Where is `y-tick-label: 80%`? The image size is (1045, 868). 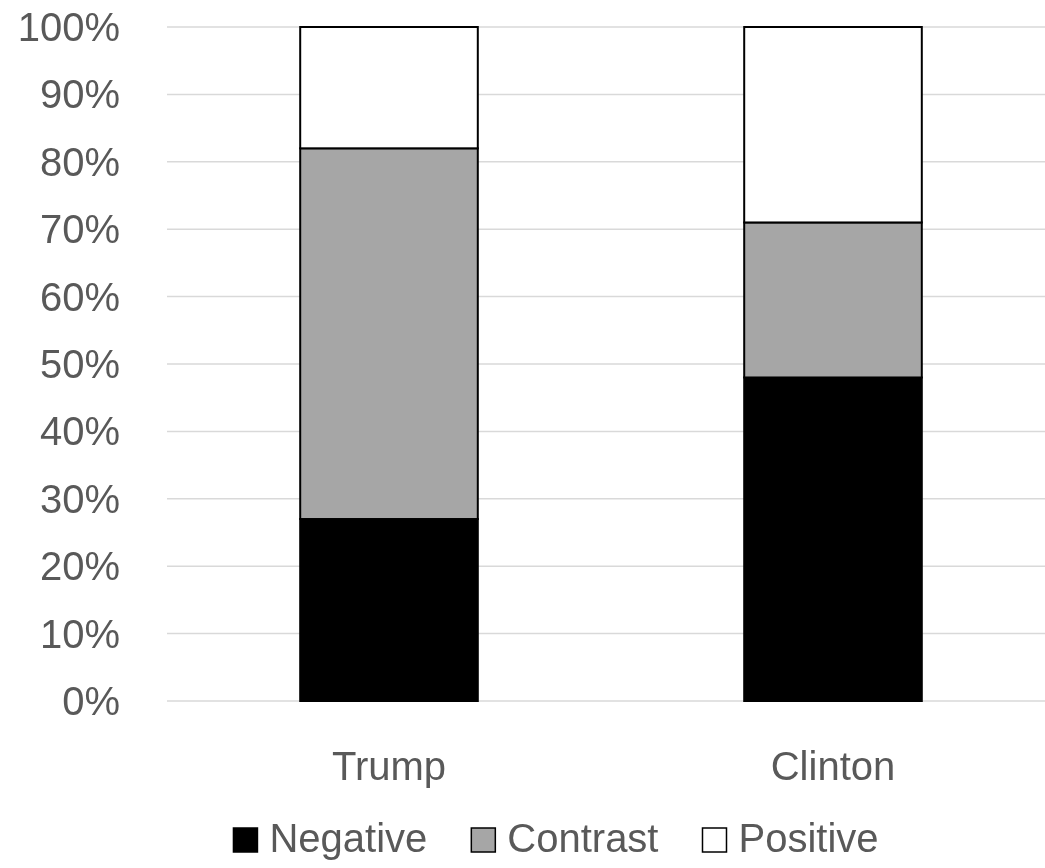 y-tick-label: 80% is located at coordinates (79, 161).